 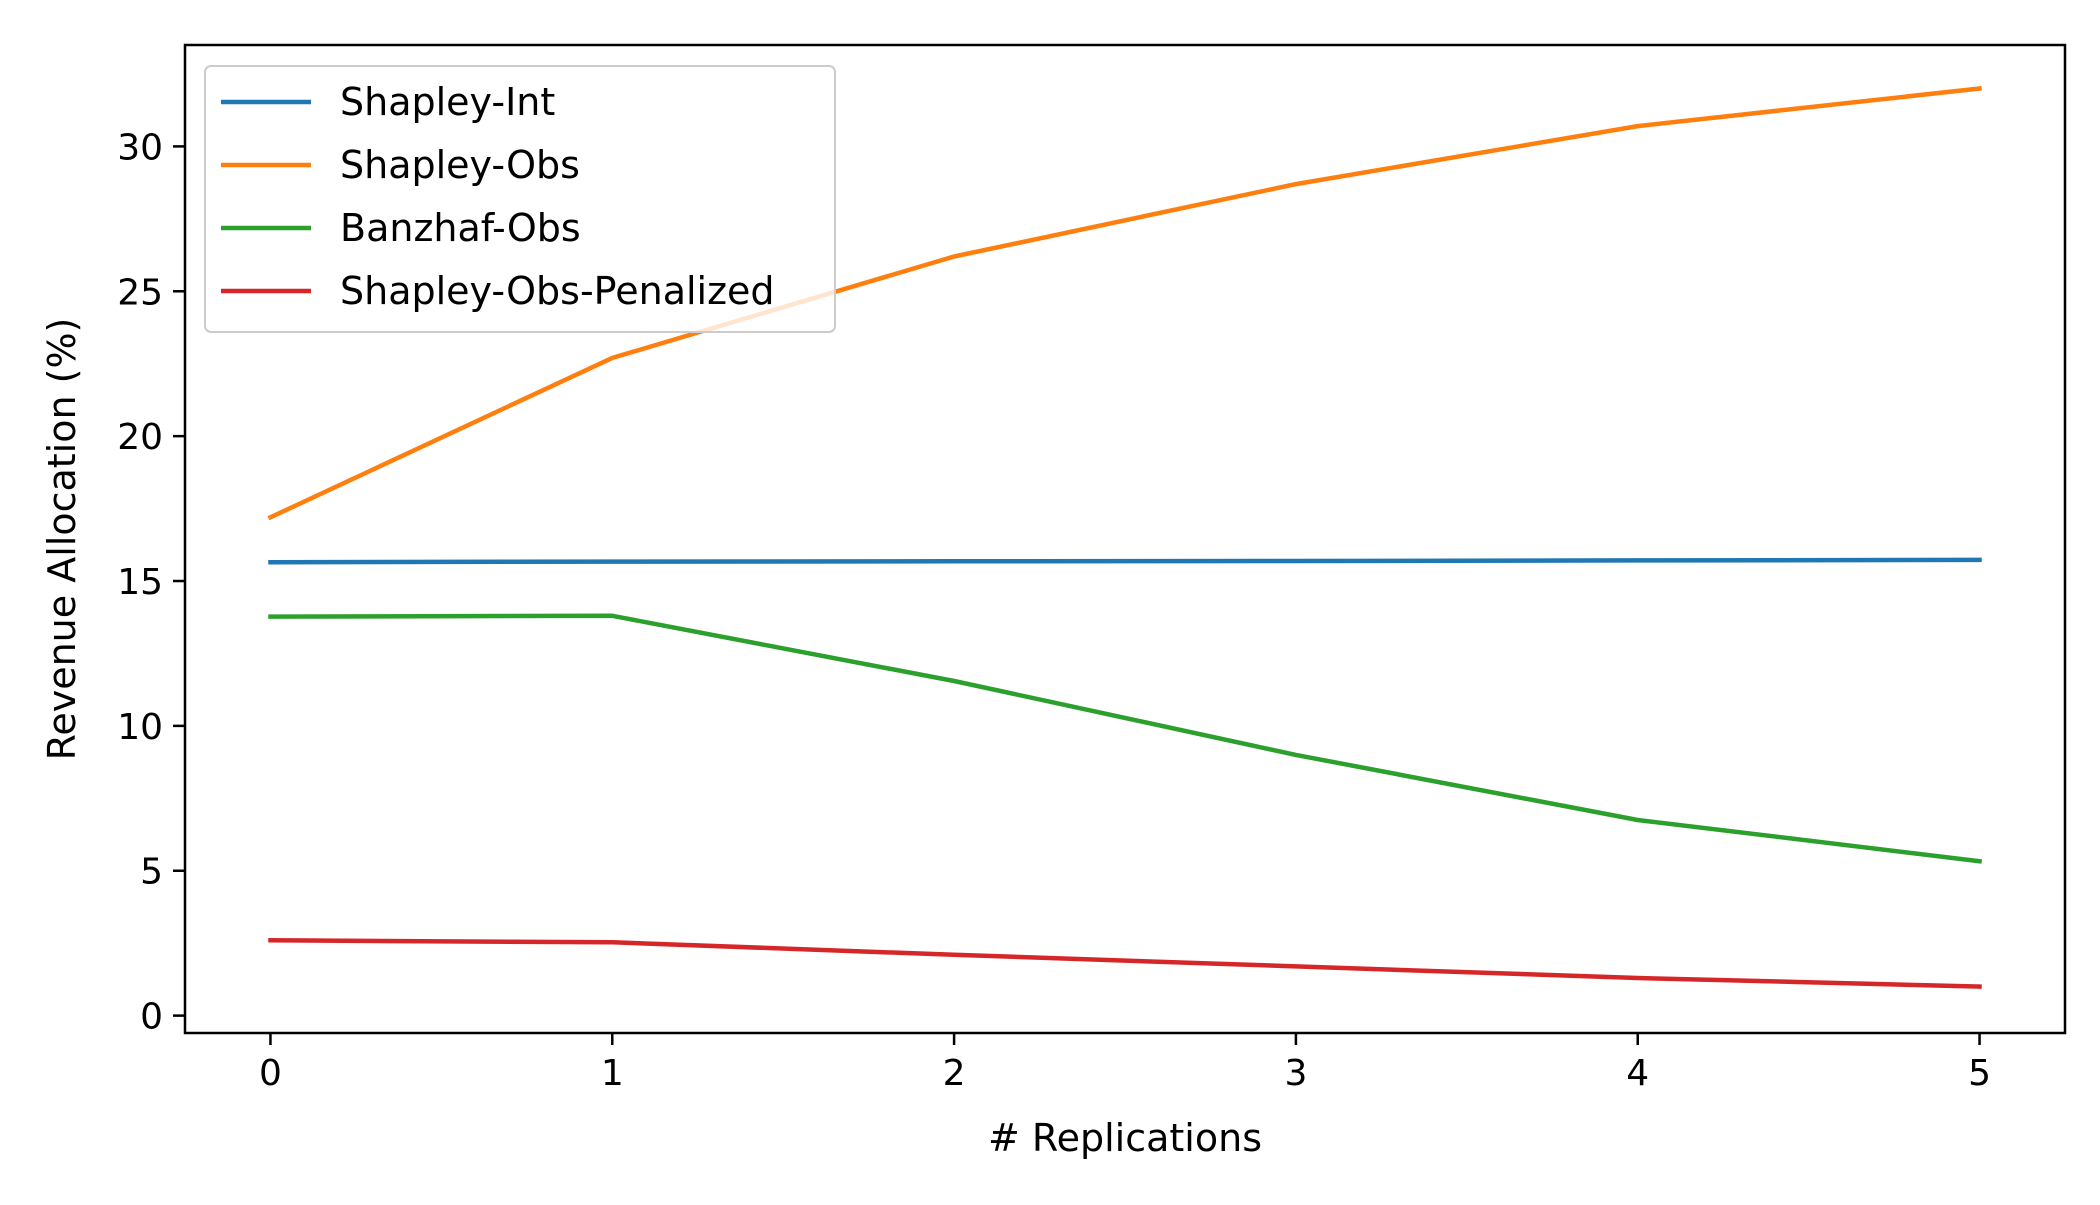 I want to click on x-axis-ticks: 0 1 2 3 4 5, so click(x=1125, y=1063).